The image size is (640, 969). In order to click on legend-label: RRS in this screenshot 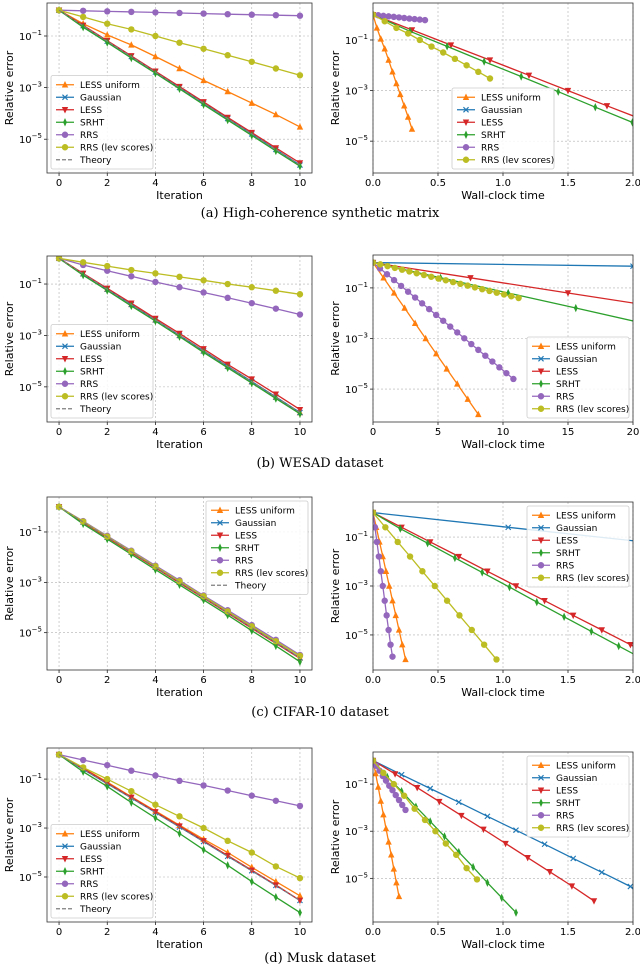, I will do `click(89, 136)`.